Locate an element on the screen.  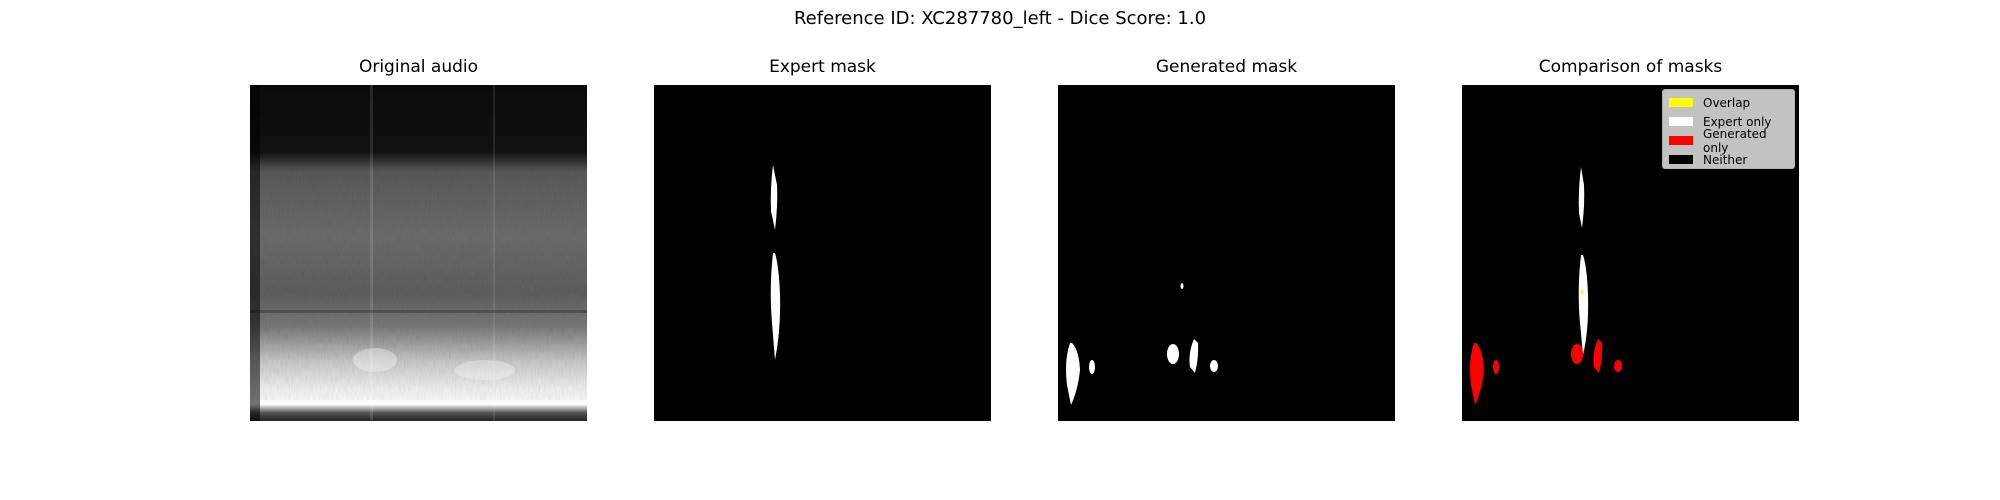
panel-title-generated-mask: Generated mask is located at coordinates (1226, 67).